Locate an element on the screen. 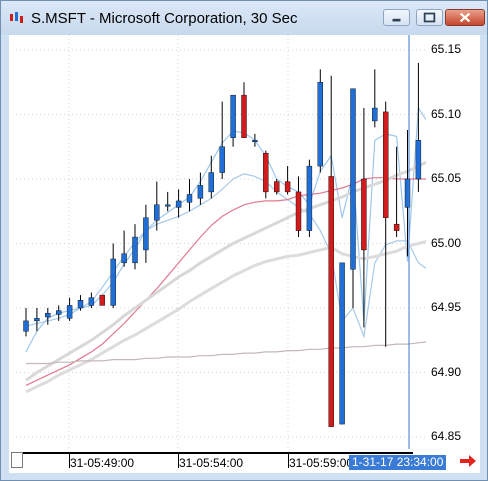  close-button is located at coordinates (465, 17).